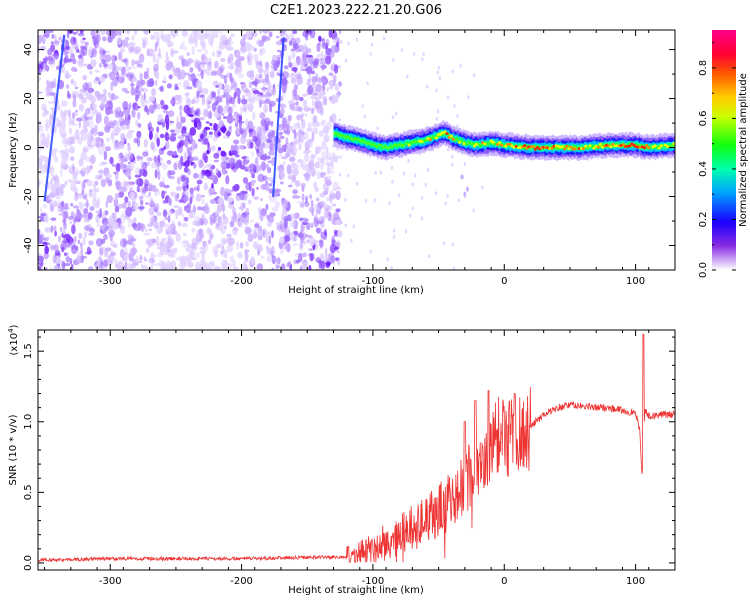 This screenshot has width=750, height=600. I want to click on spectrogram-y-axis-label: Frequency (Hz), so click(13, 150).